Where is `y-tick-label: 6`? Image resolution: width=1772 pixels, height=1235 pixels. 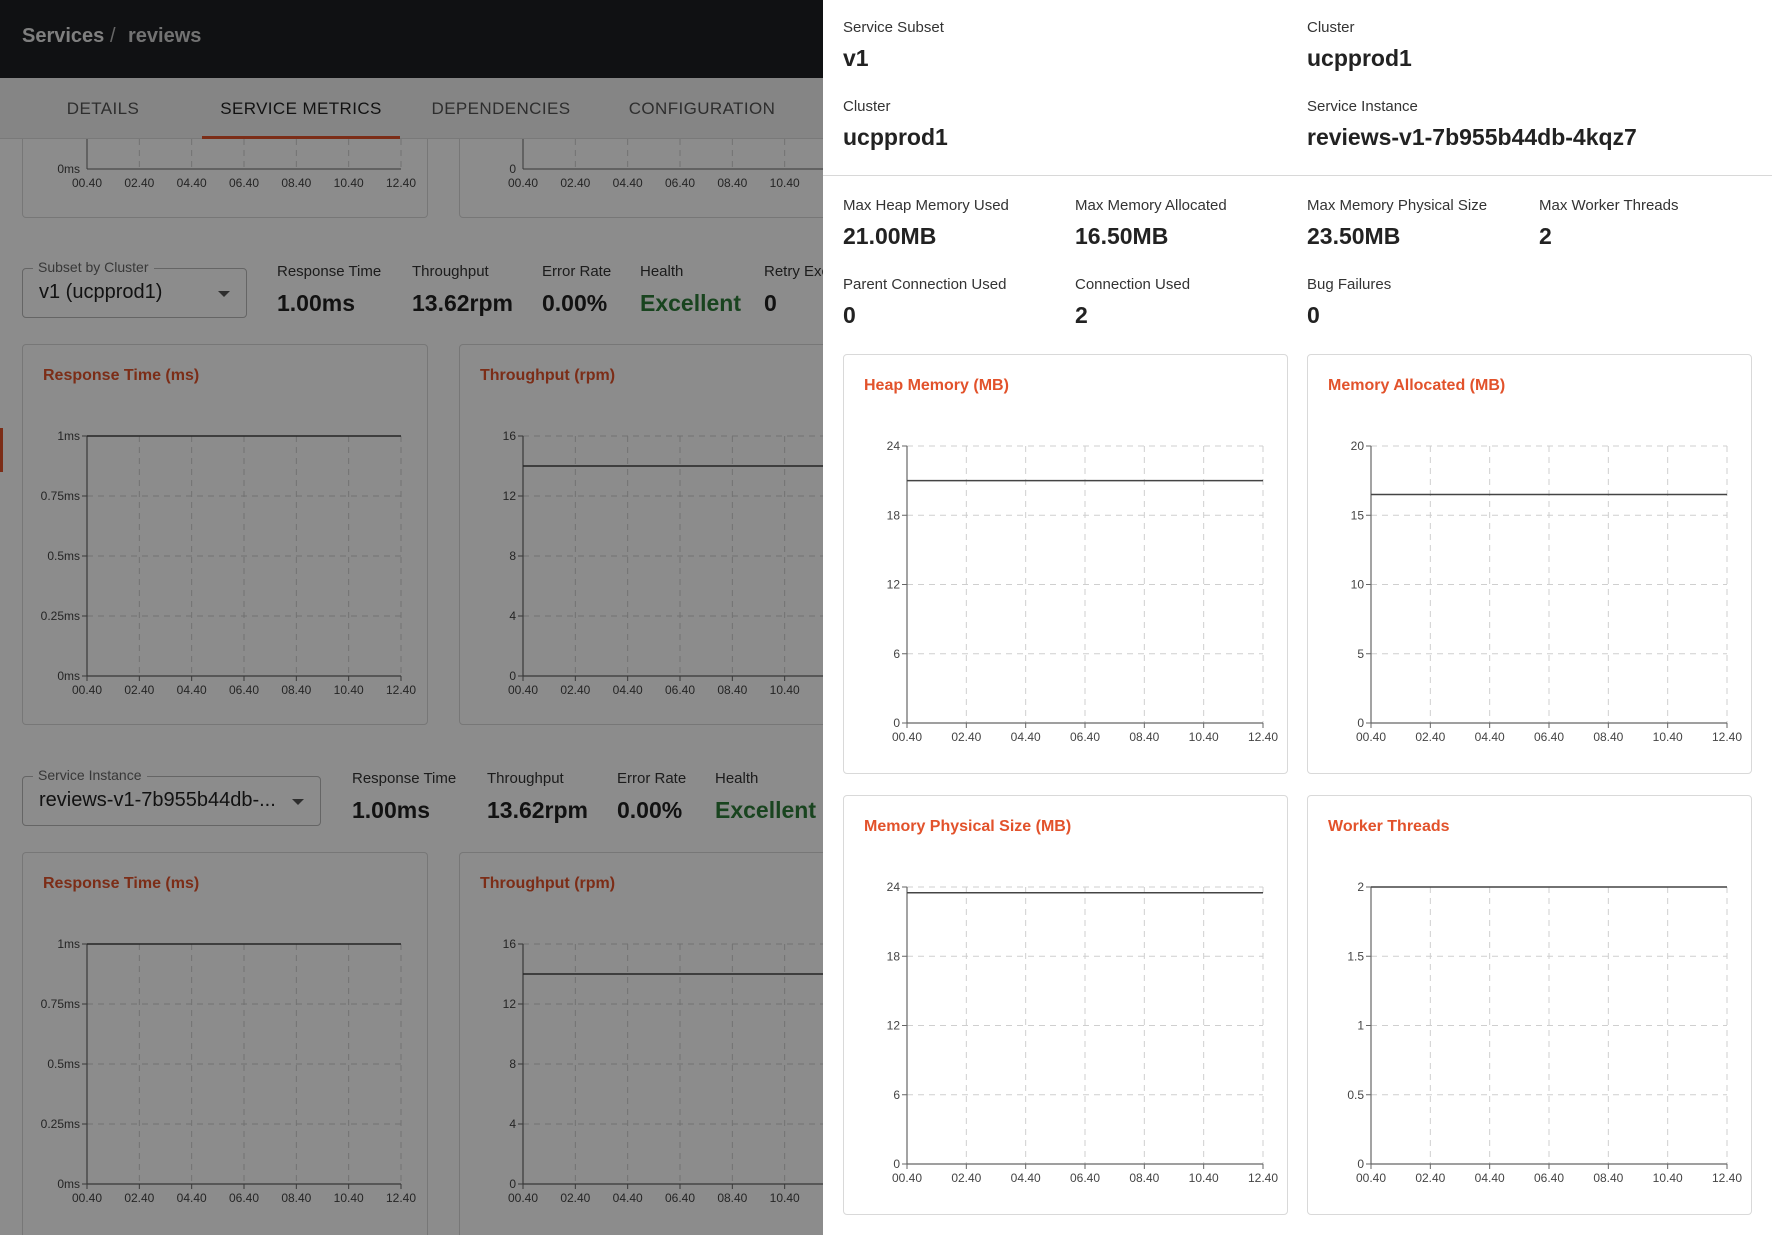 y-tick-label: 6 is located at coordinates (896, 1095).